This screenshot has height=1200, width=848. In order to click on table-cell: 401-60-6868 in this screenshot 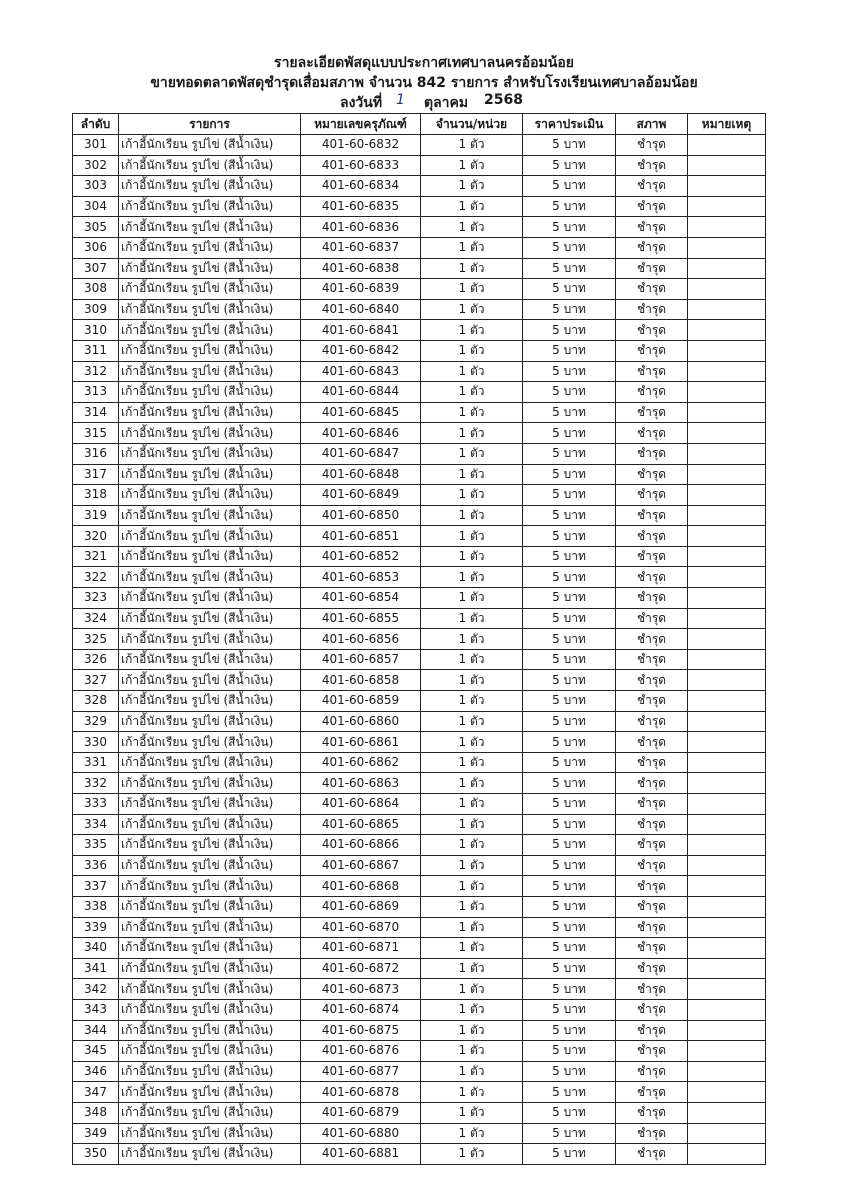, I will do `click(360, 886)`.